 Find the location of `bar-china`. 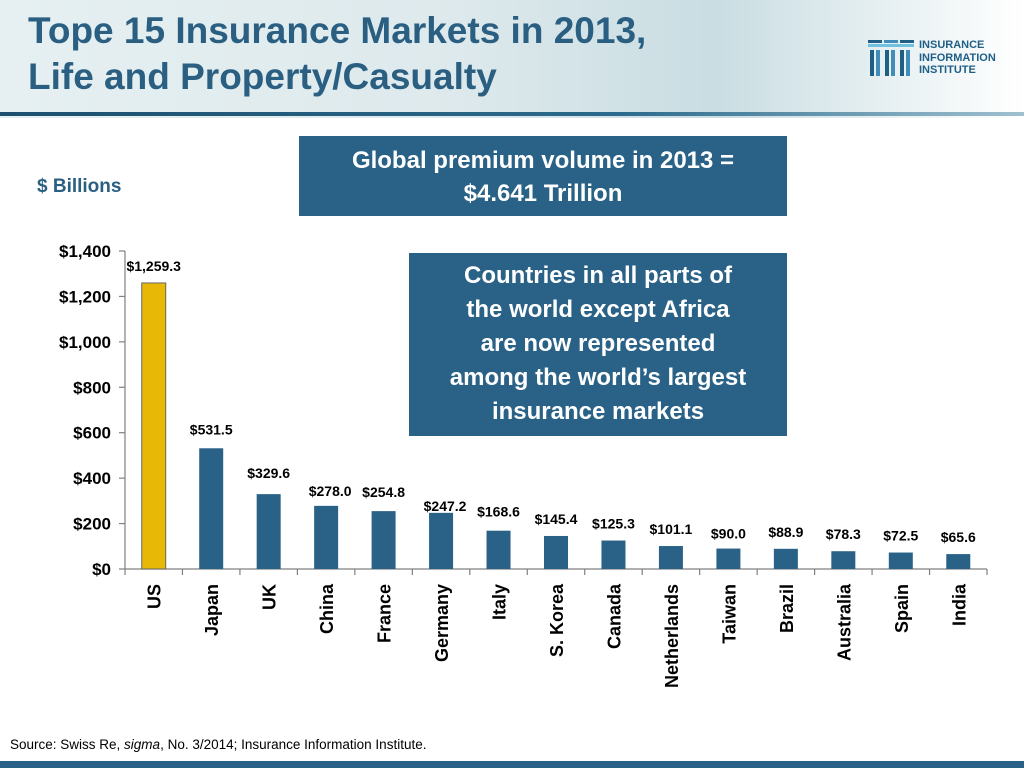

bar-china is located at coordinates (326, 537).